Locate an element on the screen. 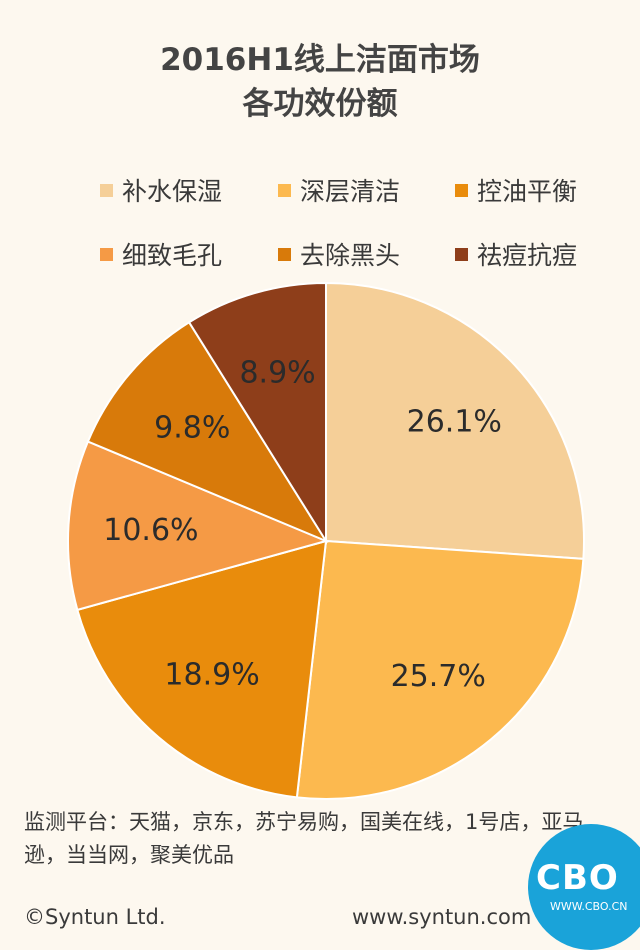 This screenshot has width=640, height=950. legend-item-shenceng: 深层清洁 is located at coordinates (339, 190).